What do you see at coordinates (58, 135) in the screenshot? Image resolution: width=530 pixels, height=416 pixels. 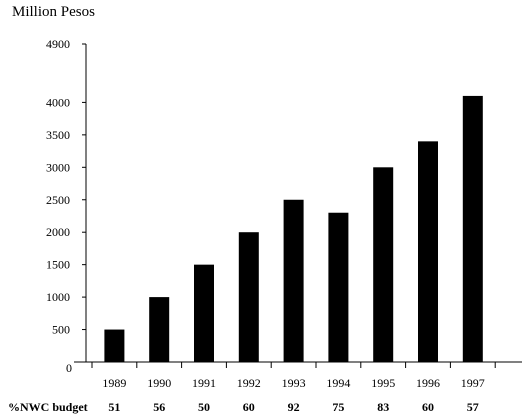 I see `y-tick-label: 3500` at bounding box center [58, 135].